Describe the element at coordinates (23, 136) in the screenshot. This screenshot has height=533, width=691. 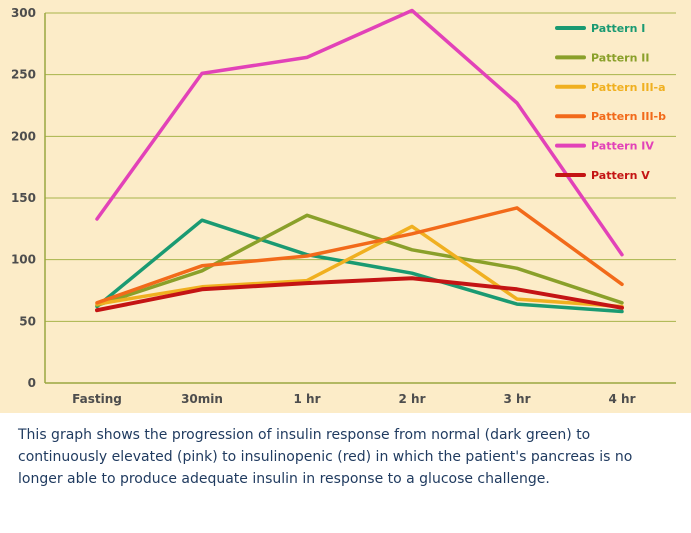
I see `y-tick-label: 200` at that location.